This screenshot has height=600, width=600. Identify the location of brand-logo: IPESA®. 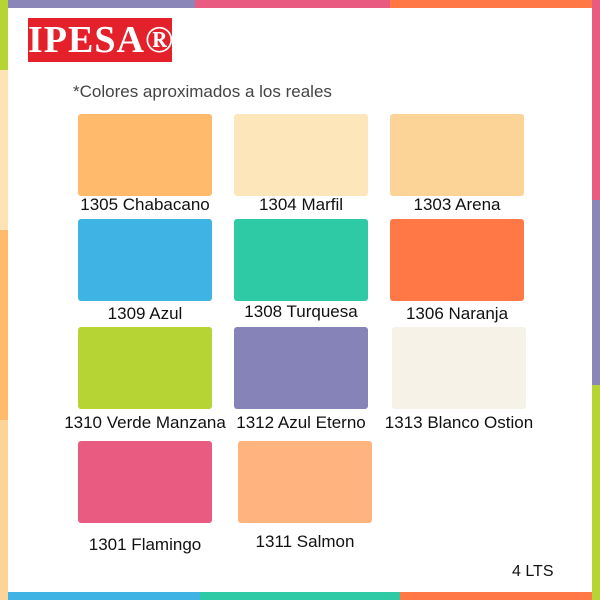
(101, 40).